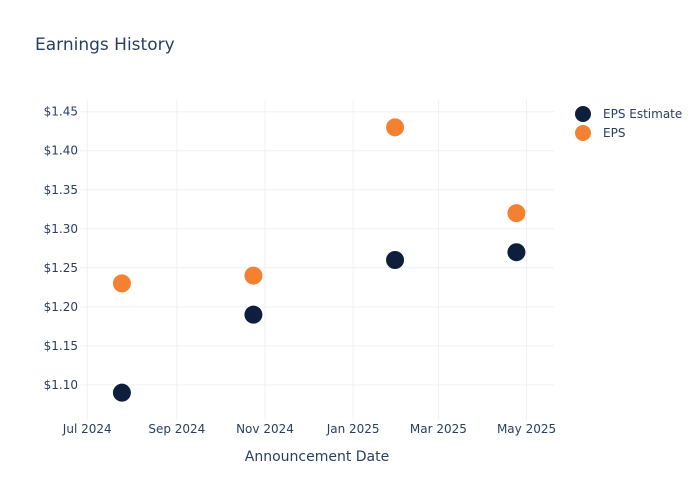 The image size is (700, 500). What do you see at coordinates (642, 114) in the screenshot?
I see `legend-label: EPS Estimate` at bounding box center [642, 114].